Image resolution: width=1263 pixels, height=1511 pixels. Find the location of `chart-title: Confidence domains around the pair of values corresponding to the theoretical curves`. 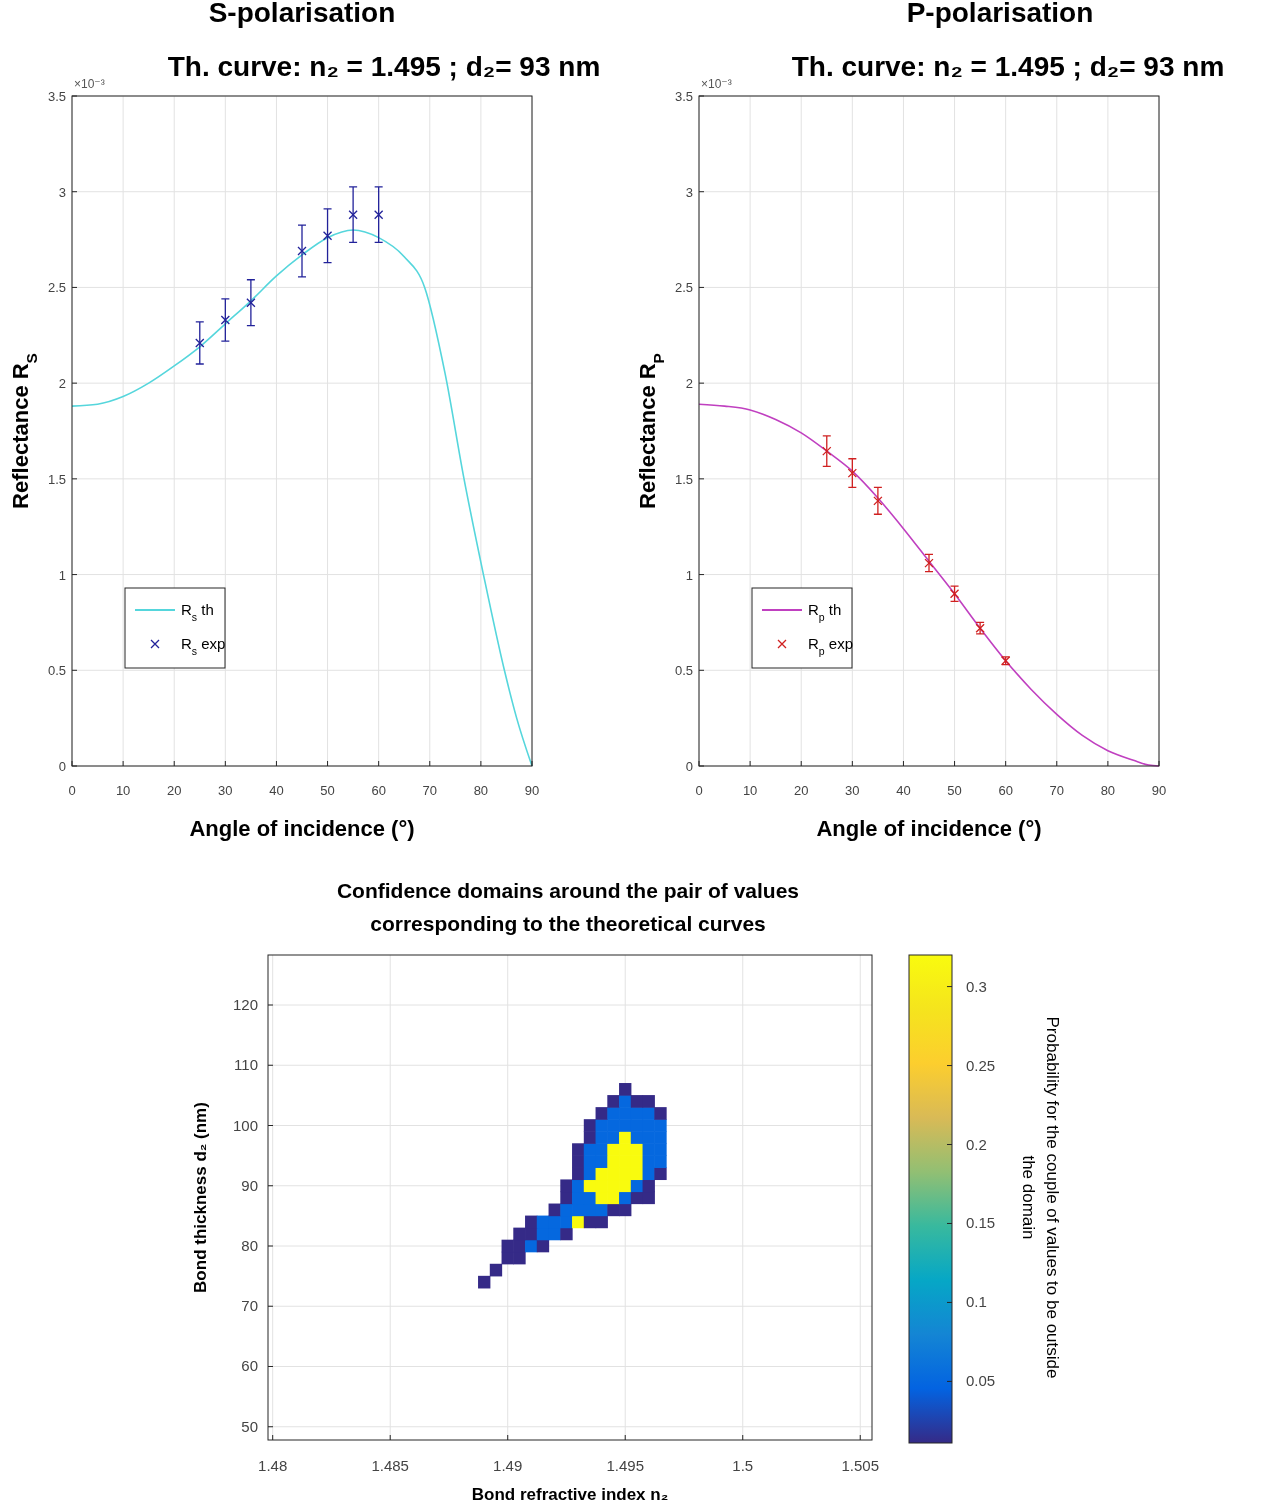

chart-title: Confidence domains around the pair of values corresponding to the theoretical curves is located at coordinates (568, 907).